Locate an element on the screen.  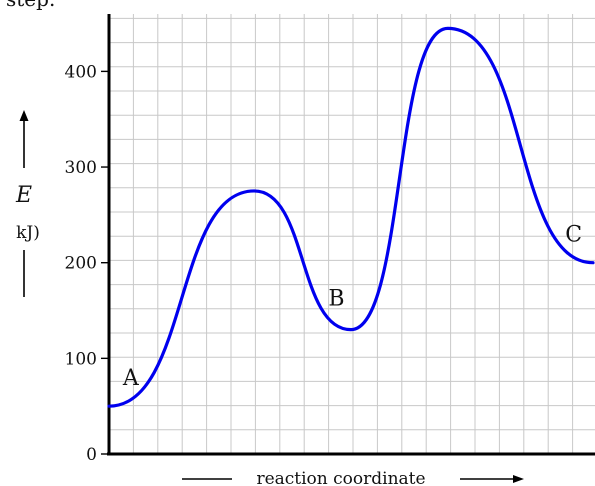
y-tick-label: 300 is located at coordinates (81, 168).